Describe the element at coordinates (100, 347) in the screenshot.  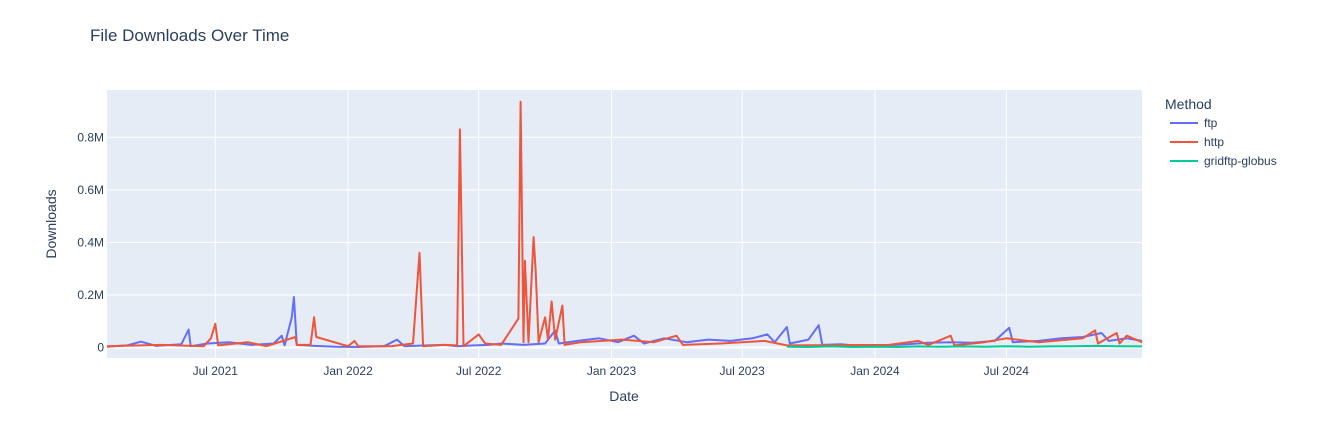
I see `y-tick-label: 0` at that location.